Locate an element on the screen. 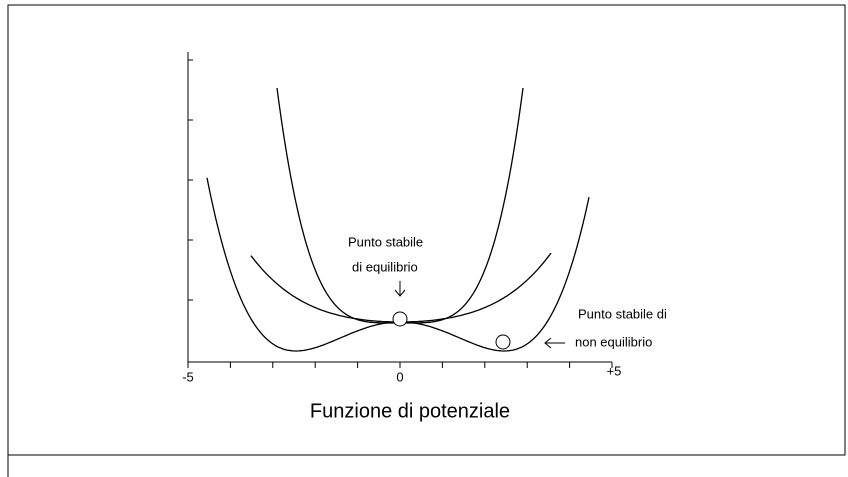 The width and height of the screenshot is (848, 477). x-label: -5 is located at coordinates (188, 376).